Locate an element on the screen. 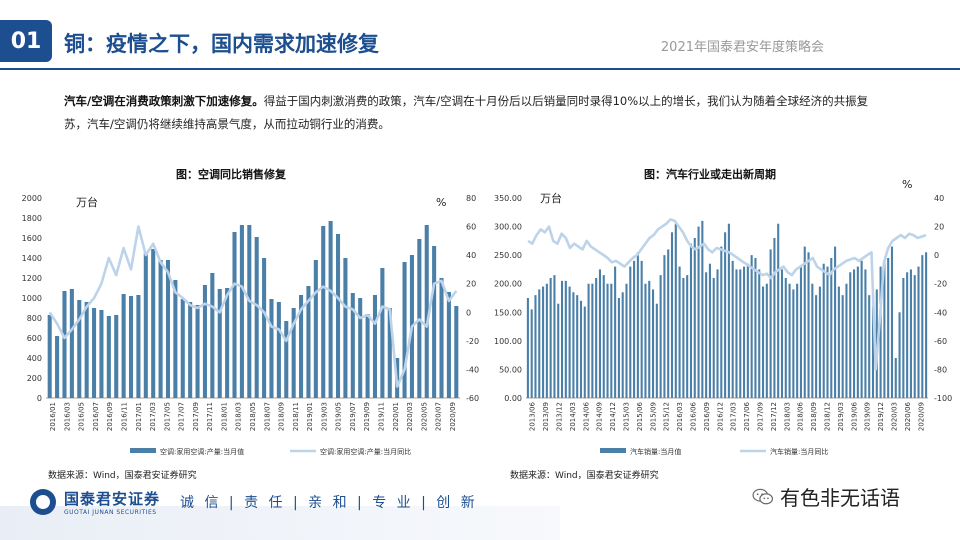 This screenshot has width=960, height=540. right-x-tick: 2014/09 is located at coordinates (600, 416).